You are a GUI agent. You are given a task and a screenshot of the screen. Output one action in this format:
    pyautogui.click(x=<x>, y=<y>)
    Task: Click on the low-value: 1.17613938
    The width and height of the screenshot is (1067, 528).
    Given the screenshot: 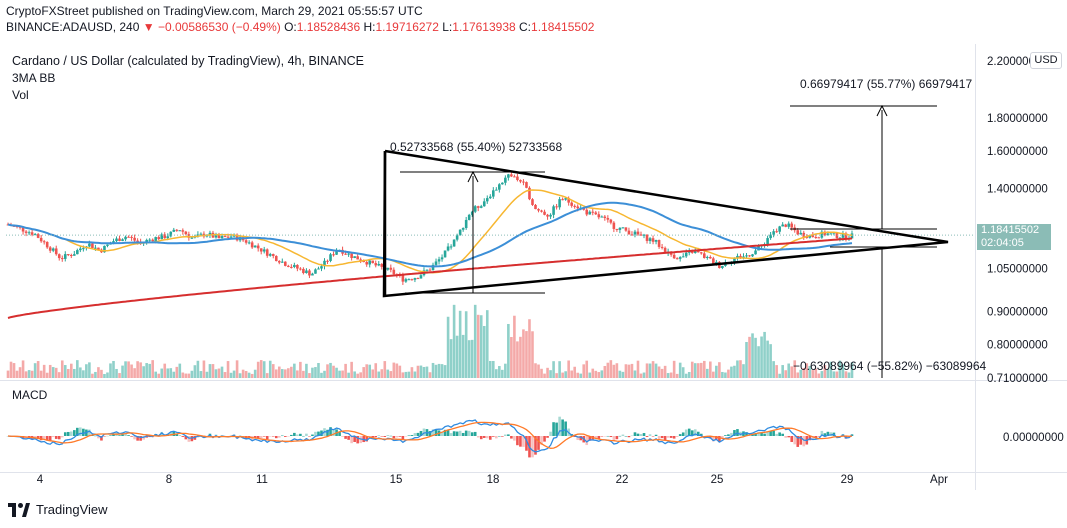 What is the action you would take?
    pyautogui.click(x=484, y=27)
    